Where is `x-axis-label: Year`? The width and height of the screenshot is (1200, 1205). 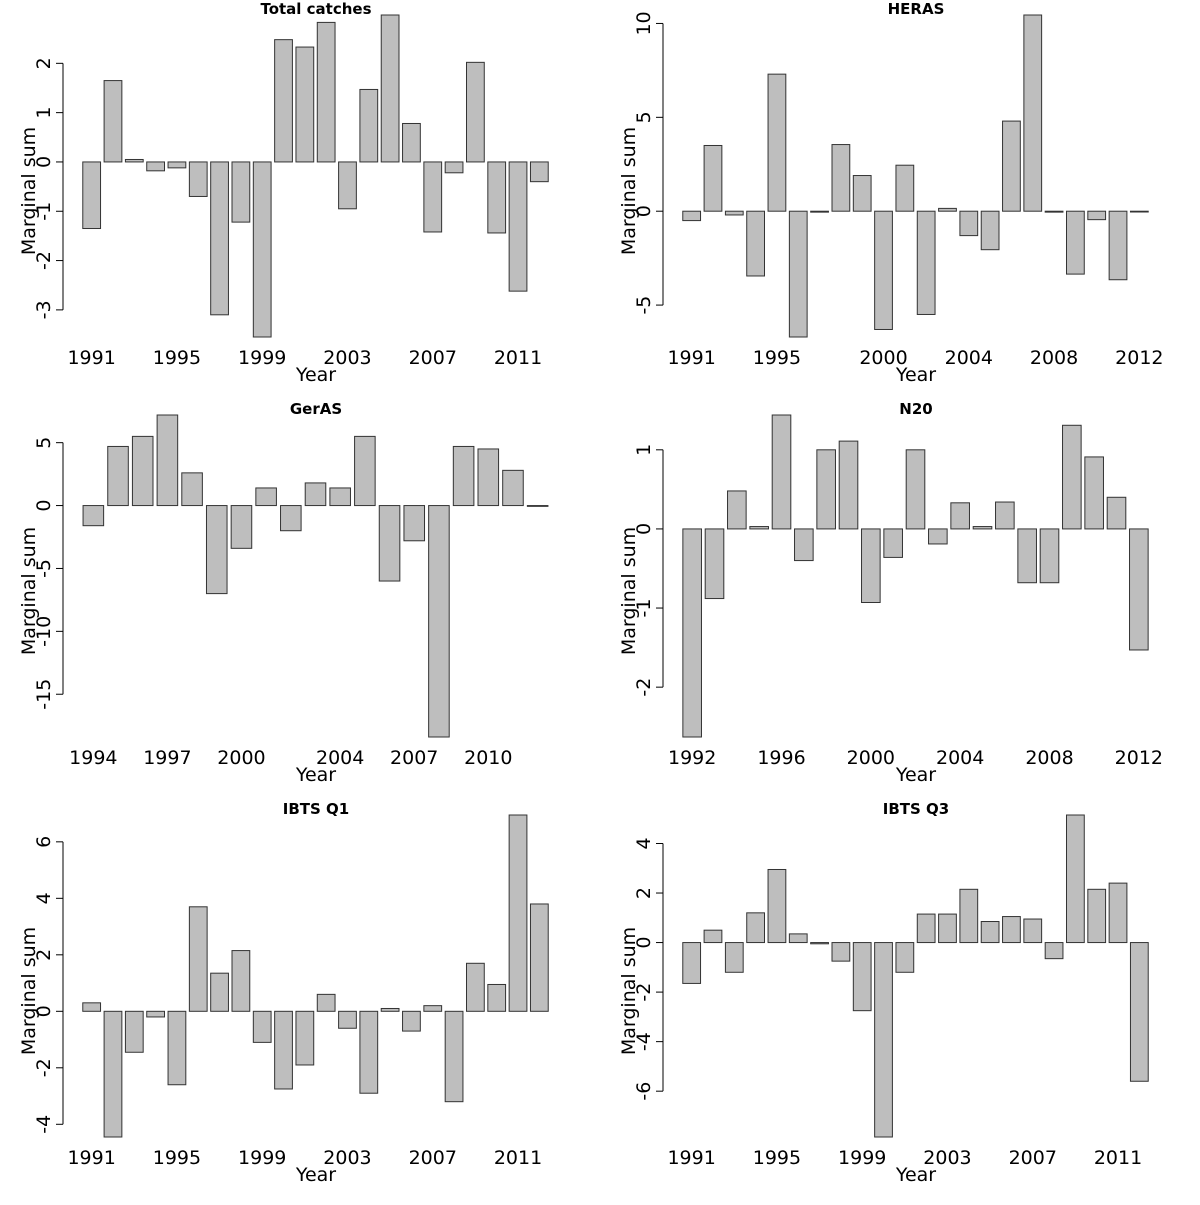
x-axis-label: Year is located at coordinates (915, 375).